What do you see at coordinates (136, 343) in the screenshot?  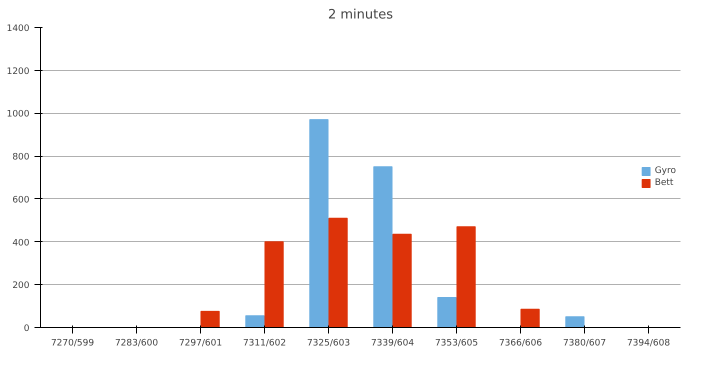 I see `x-tick-label: 7283/600` at bounding box center [136, 343].